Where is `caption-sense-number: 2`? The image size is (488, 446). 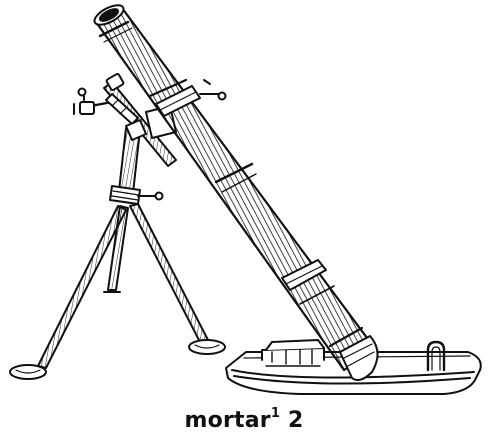 caption-sense-number: 2 is located at coordinates (295, 420).